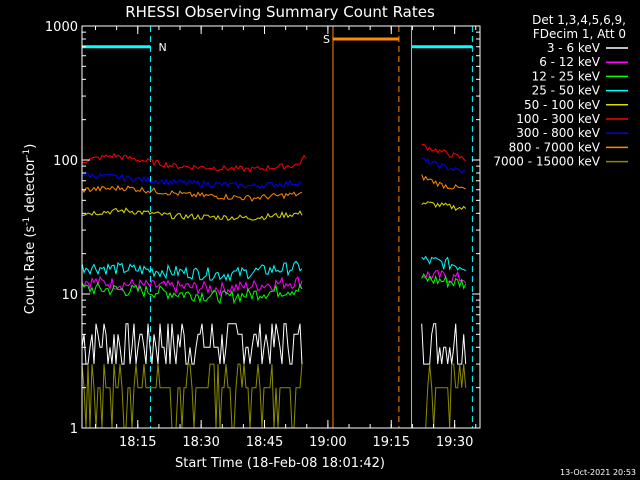 The image size is (640, 480). I want to click on legend-label: 3 - 6 keV, so click(574, 48).